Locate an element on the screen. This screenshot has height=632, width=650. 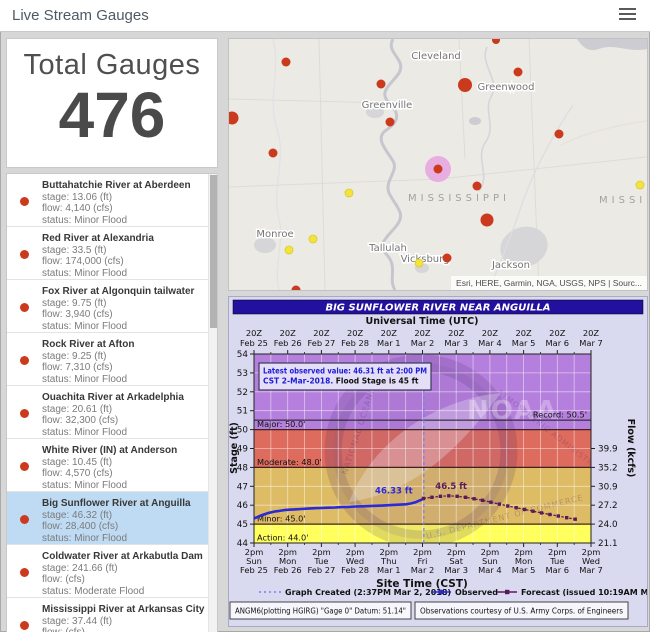
flood-zone-label: Moderate: 48.0' is located at coordinates (289, 462).